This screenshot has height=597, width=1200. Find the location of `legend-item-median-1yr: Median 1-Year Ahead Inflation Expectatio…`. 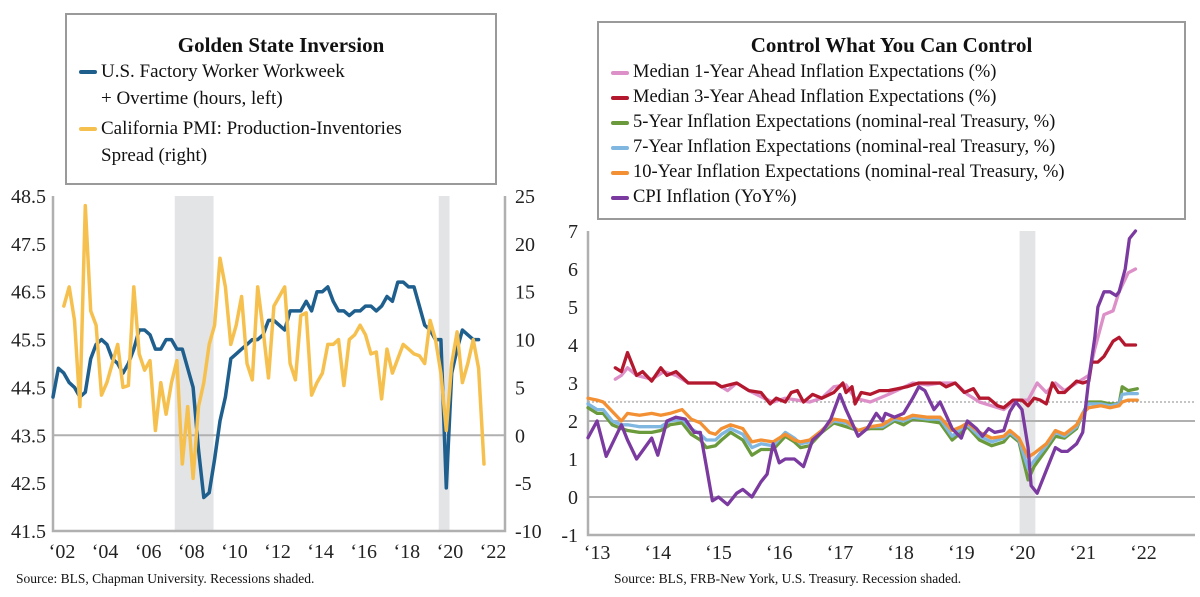

legend-item-median-1yr: Median 1-Year Ahead Inflation Expectatio… is located at coordinates (891, 72).